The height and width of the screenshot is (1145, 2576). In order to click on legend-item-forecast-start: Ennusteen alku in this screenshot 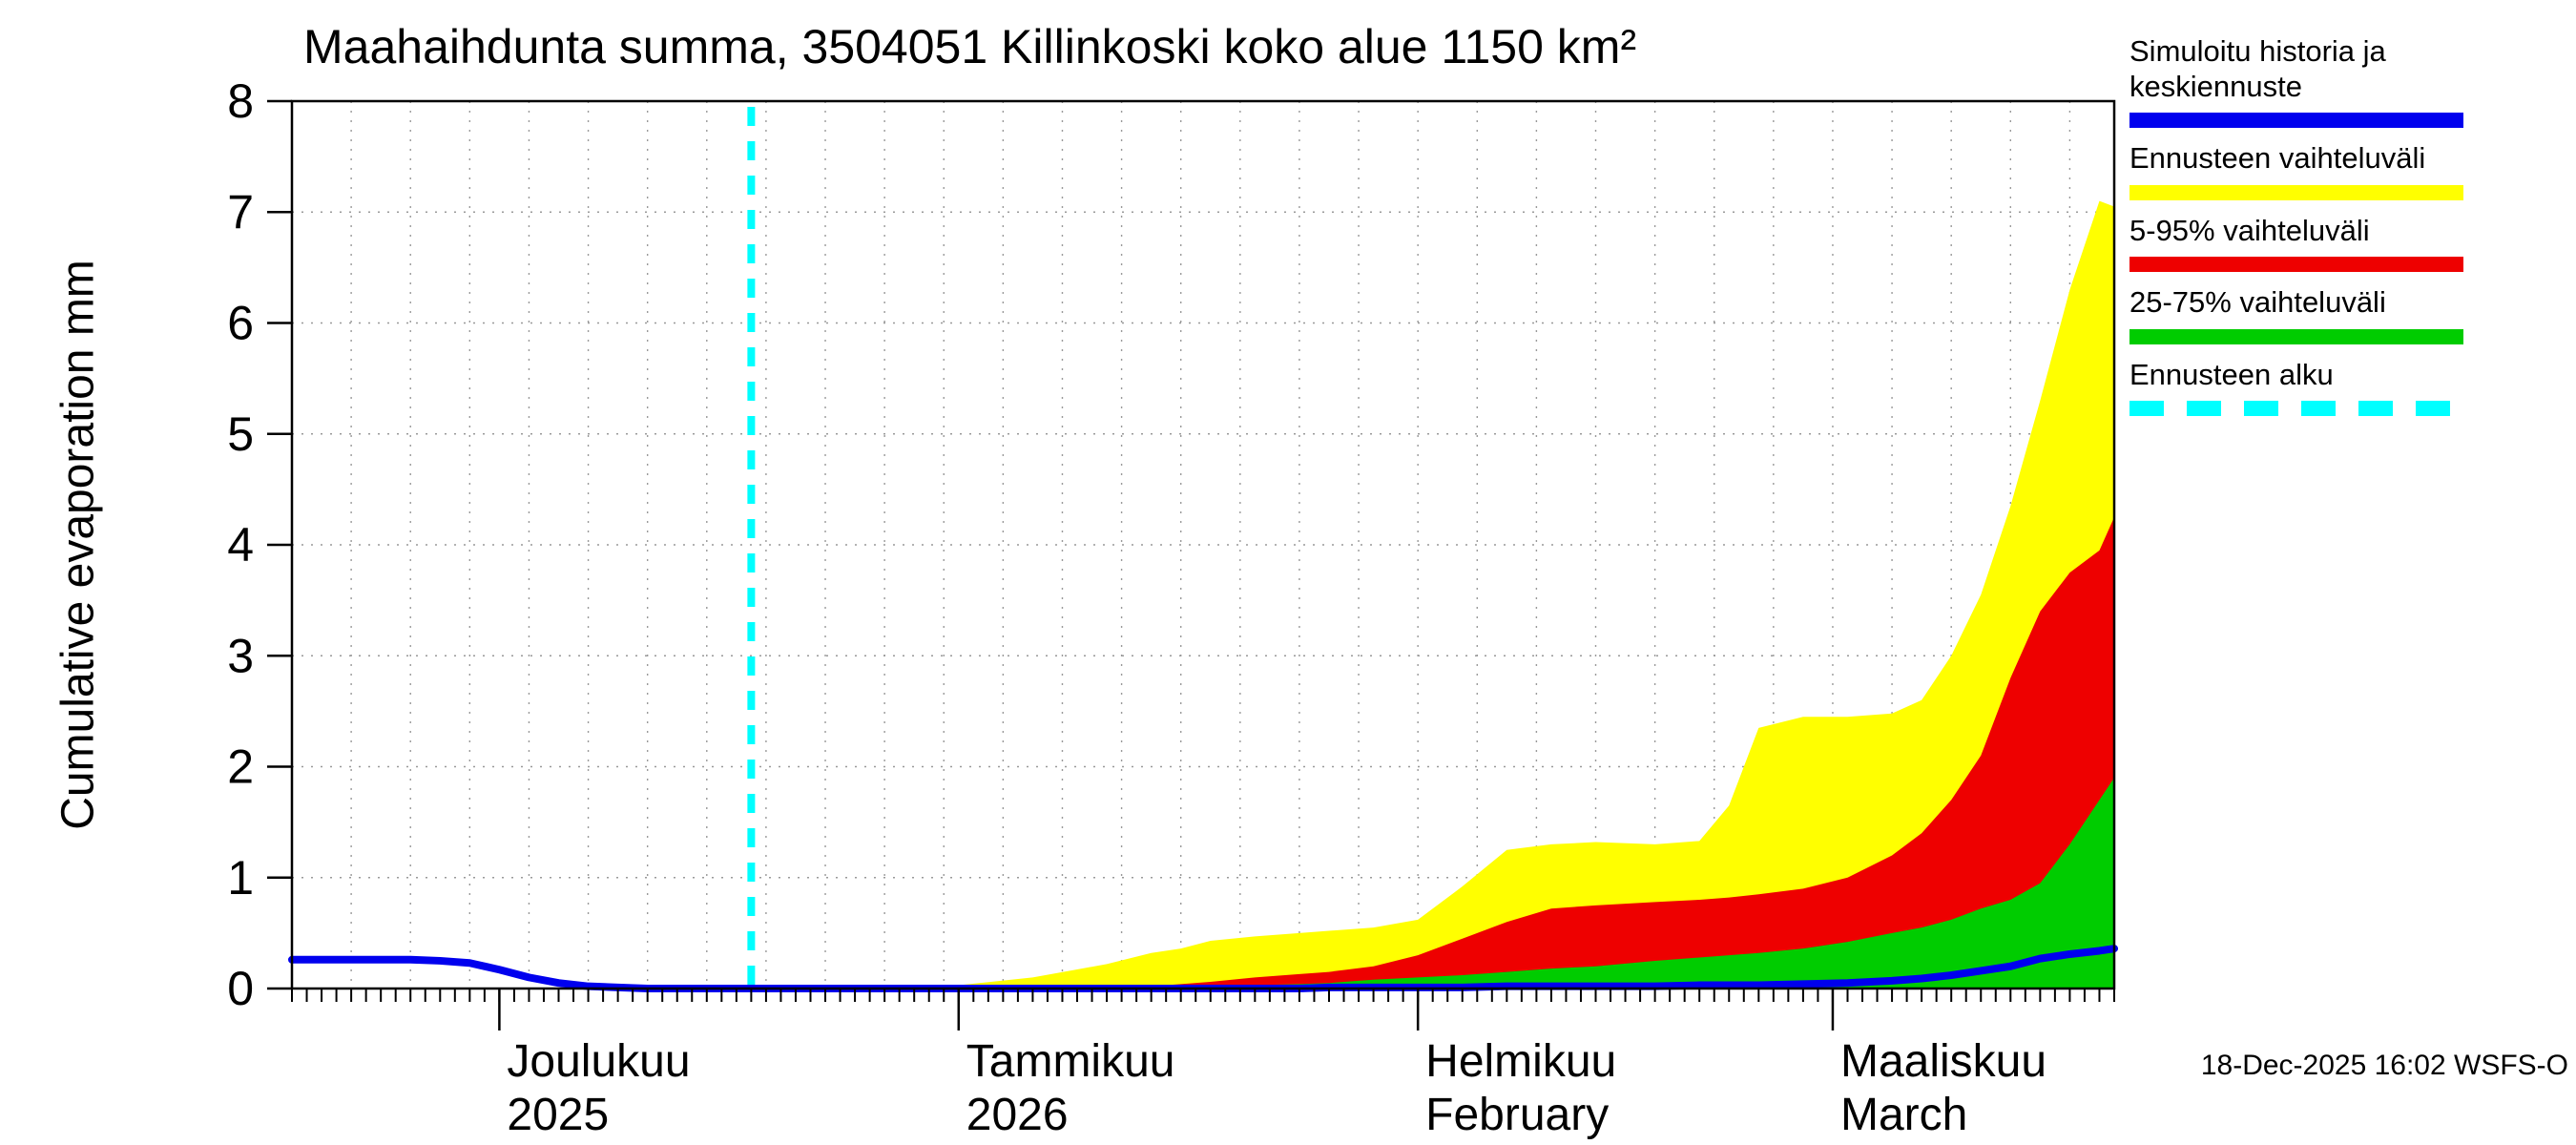, I will do `click(2296, 388)`.